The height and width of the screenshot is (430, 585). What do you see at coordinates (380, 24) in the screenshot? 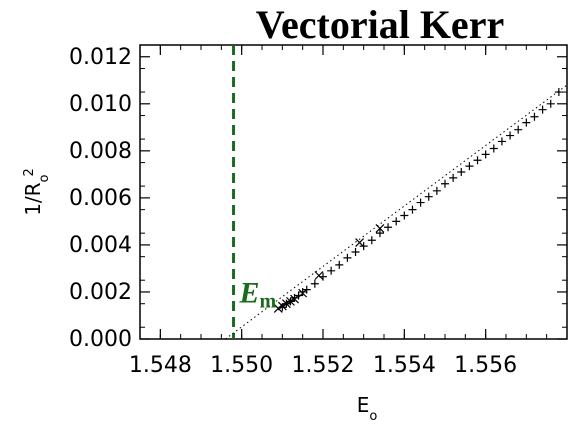
I see `chart-title: Vectorial Kerr` at bounding box center [380, 24].